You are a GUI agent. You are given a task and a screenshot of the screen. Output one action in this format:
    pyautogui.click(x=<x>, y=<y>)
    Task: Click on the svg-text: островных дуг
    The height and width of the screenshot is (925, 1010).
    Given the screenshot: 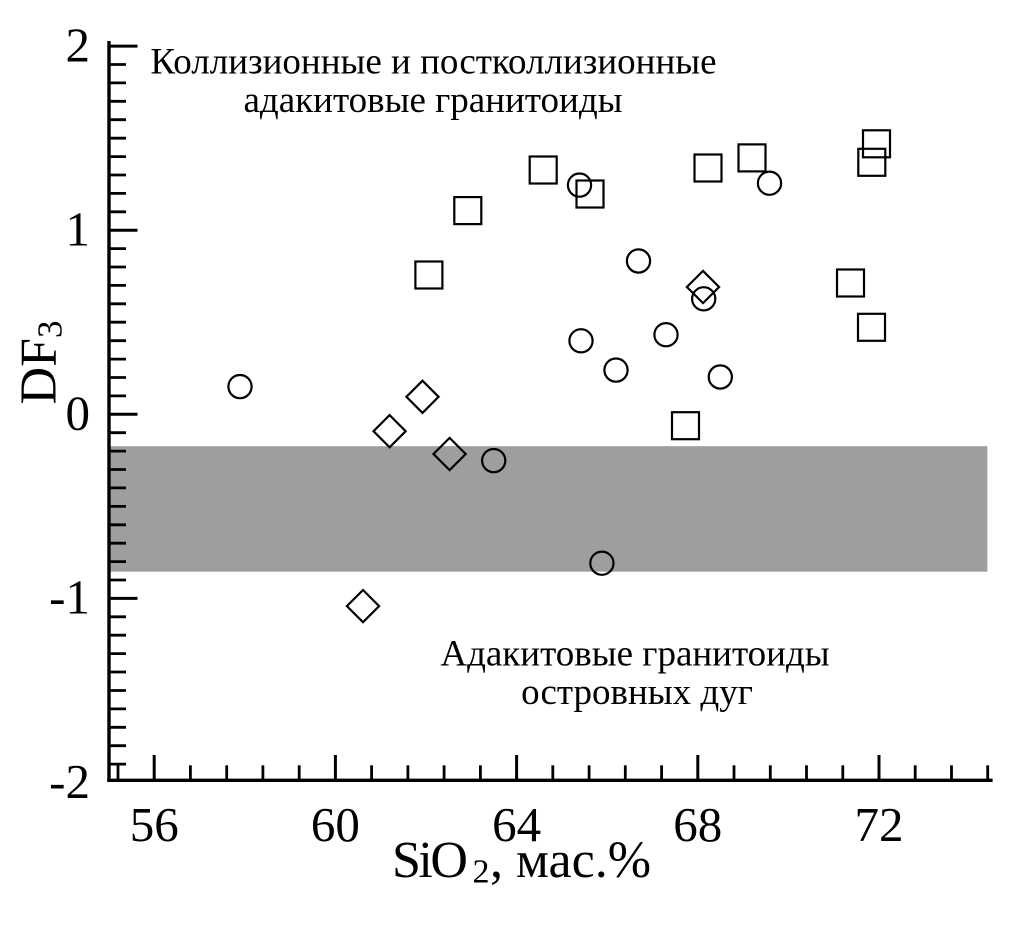 What is the action you would take?
    pyautogui.click(x=637, y=692)
    